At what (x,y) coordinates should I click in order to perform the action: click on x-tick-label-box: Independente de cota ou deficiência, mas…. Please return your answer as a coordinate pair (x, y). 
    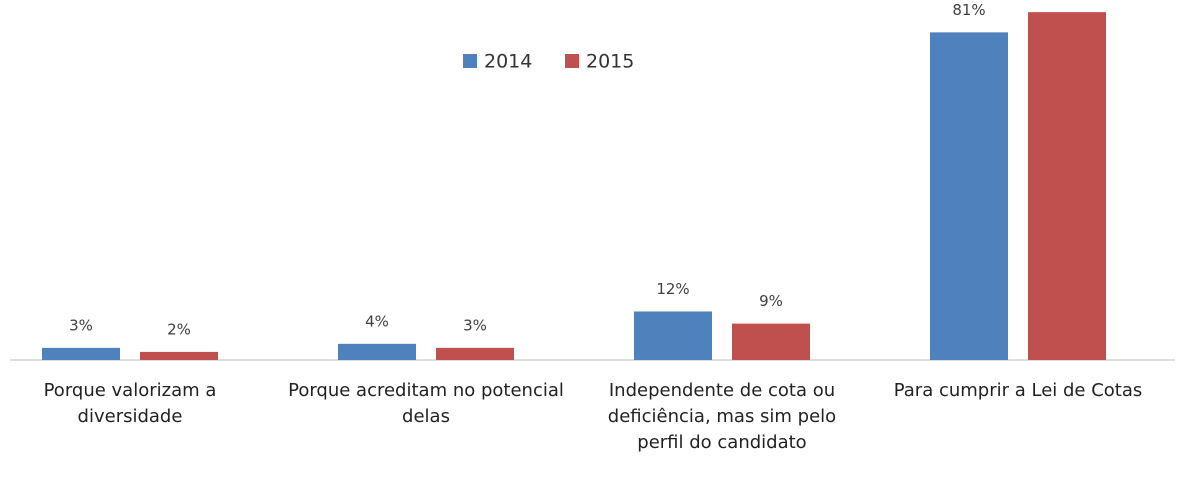
    Looking at the image, I should click on (722, 416).